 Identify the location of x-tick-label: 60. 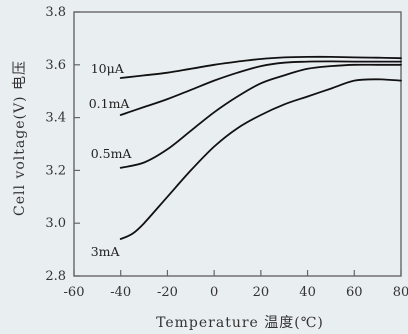
(354, 292).